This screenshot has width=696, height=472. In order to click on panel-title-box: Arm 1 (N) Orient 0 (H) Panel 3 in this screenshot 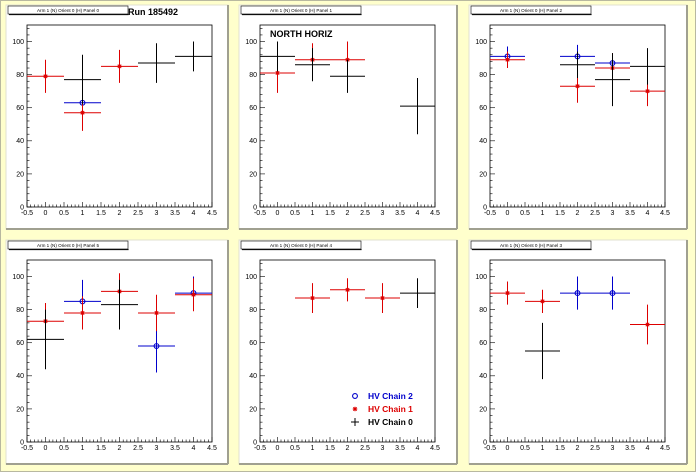, I will do `click(531, 245)`.